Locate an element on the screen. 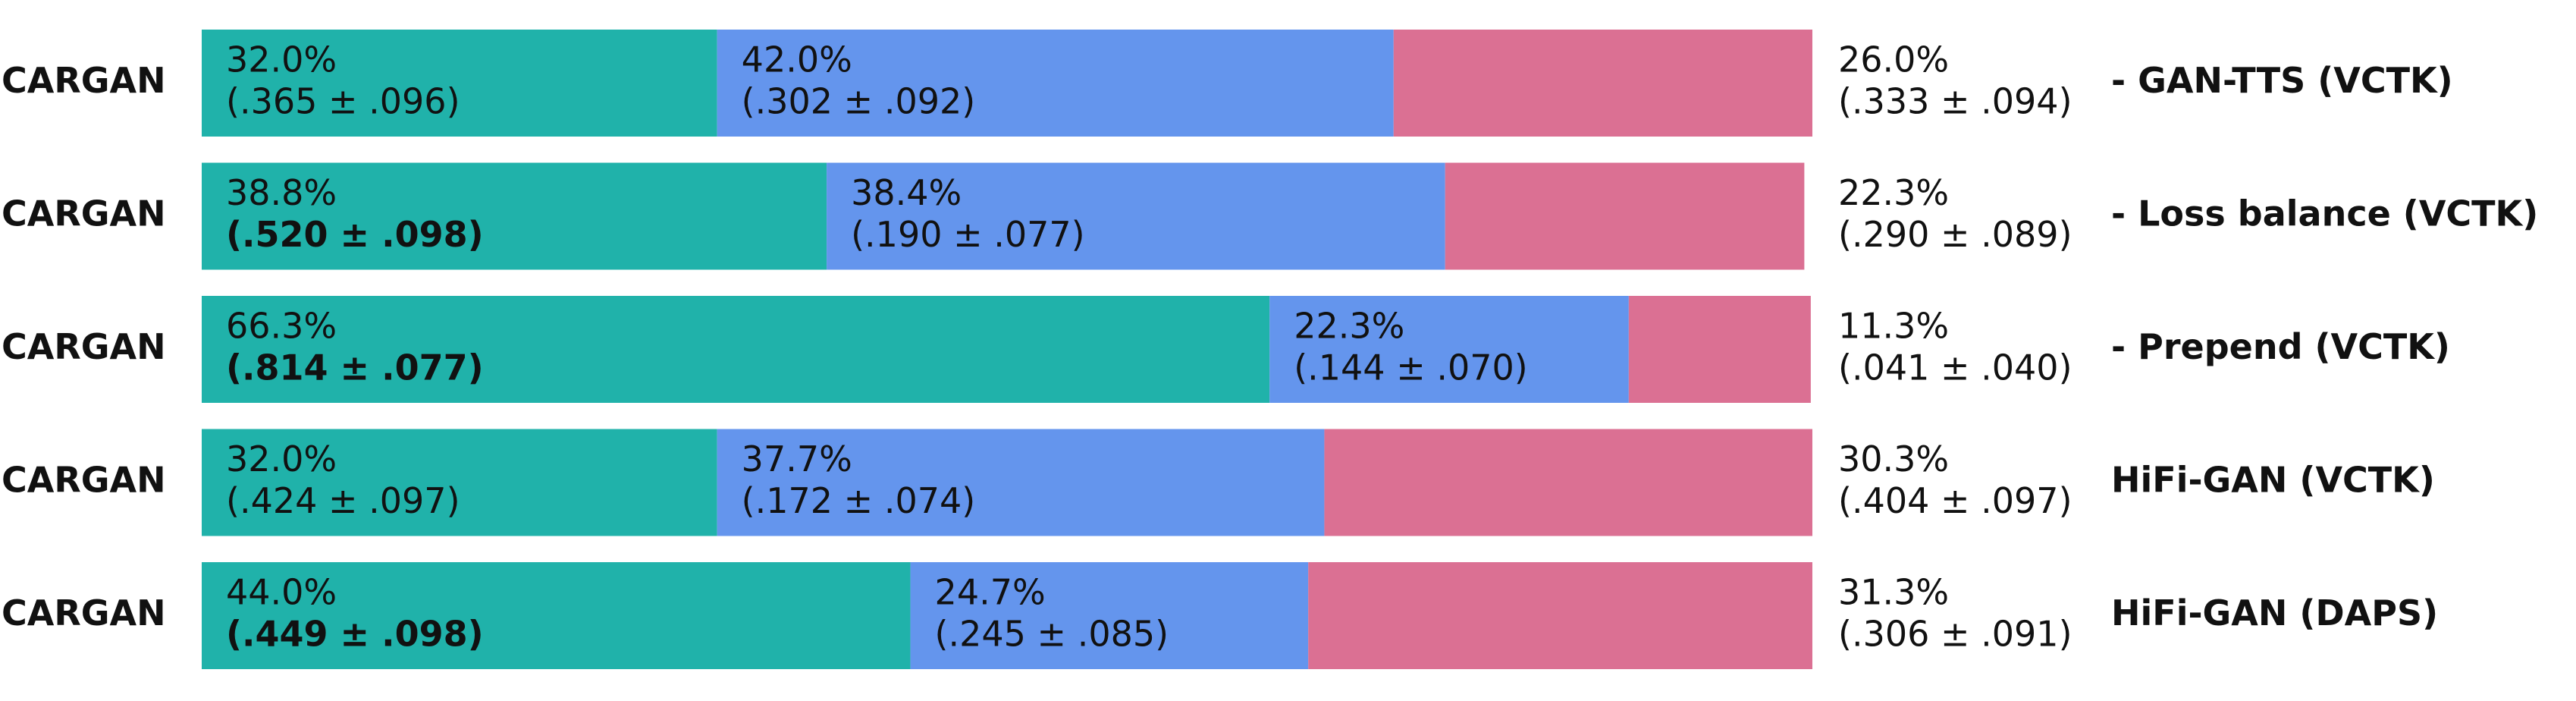  annotation: (.041 ± .040) is located at coordinates (1955, 368).